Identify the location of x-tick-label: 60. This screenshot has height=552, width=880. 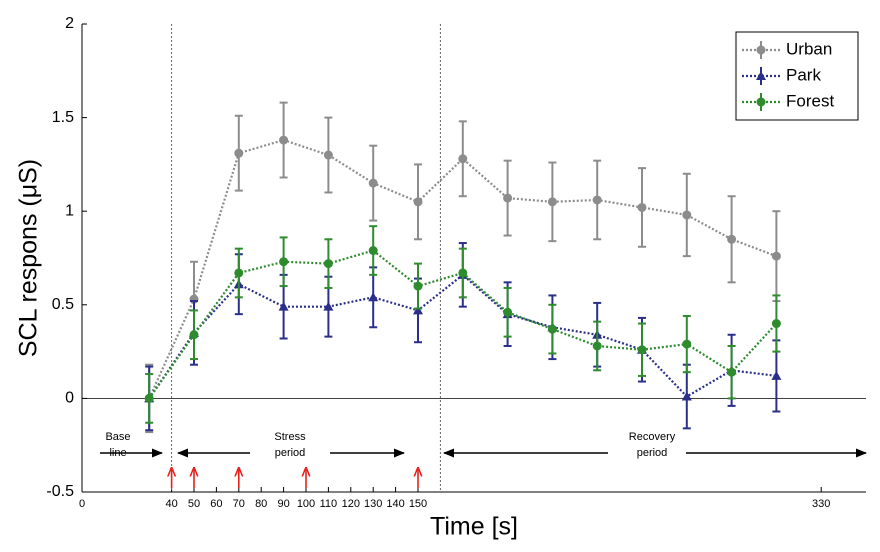
(216, 504).